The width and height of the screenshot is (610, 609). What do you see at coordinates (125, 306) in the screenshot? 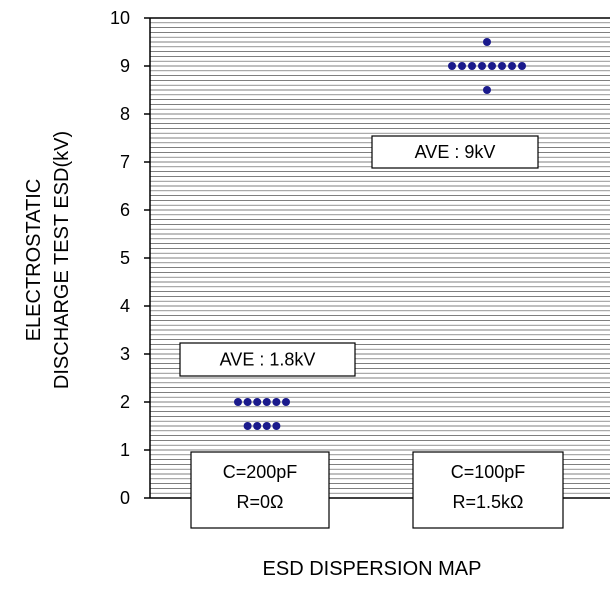
I see `y-tick-label: 4` at bounding box center [125, 306].